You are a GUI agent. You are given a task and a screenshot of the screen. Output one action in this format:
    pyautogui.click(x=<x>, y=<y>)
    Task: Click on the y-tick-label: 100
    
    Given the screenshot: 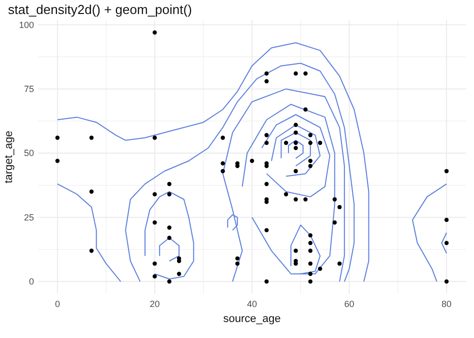 What is the action you would take?
    pyautogui.click(x=26, y=25)
    